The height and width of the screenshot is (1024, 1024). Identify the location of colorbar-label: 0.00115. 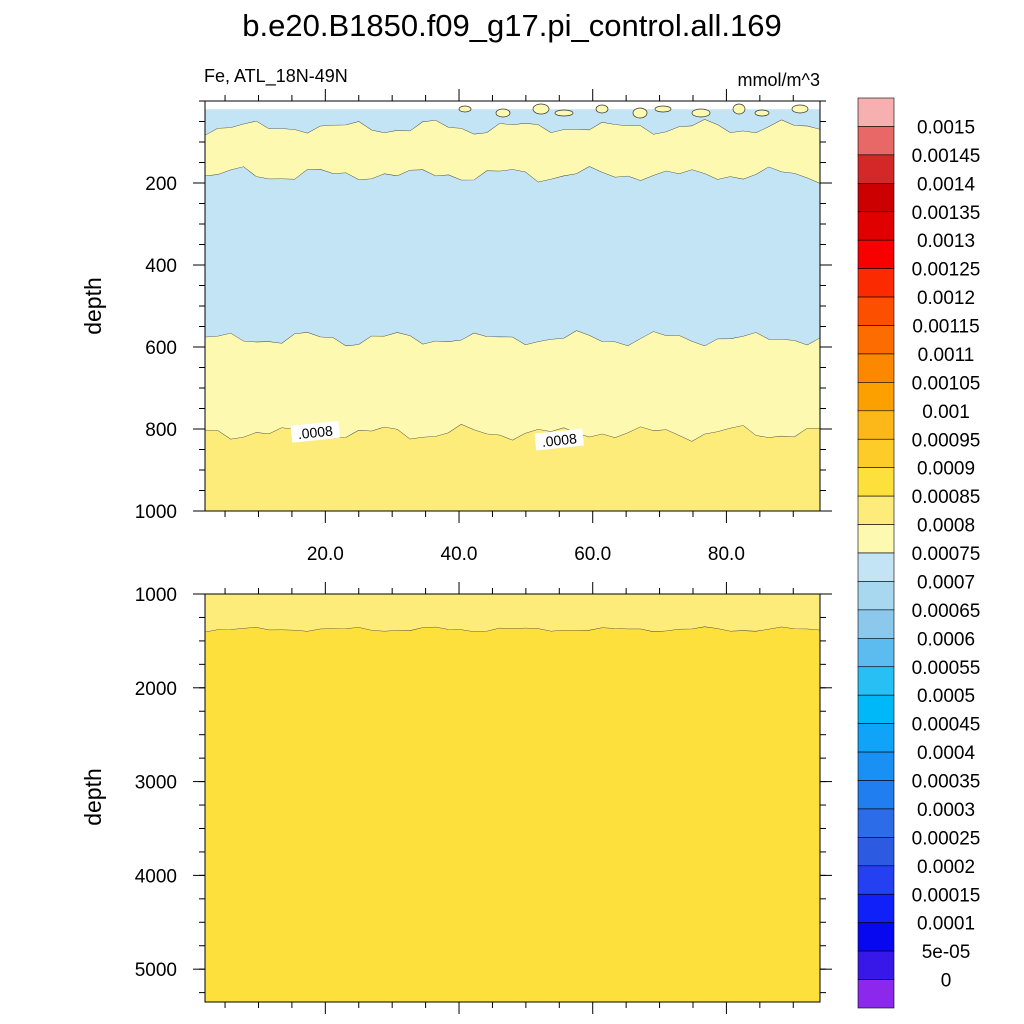
(945, 327).